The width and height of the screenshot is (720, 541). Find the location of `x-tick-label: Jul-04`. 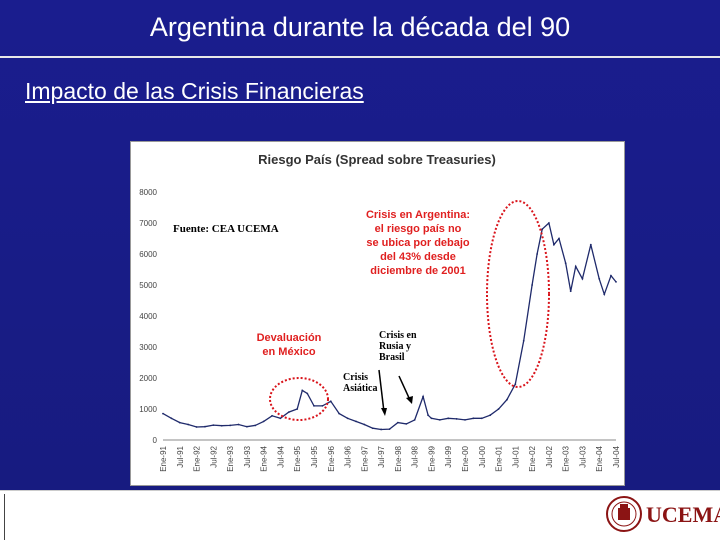

x-tick-label: Jul-04 is located at coordinates (616, 456).